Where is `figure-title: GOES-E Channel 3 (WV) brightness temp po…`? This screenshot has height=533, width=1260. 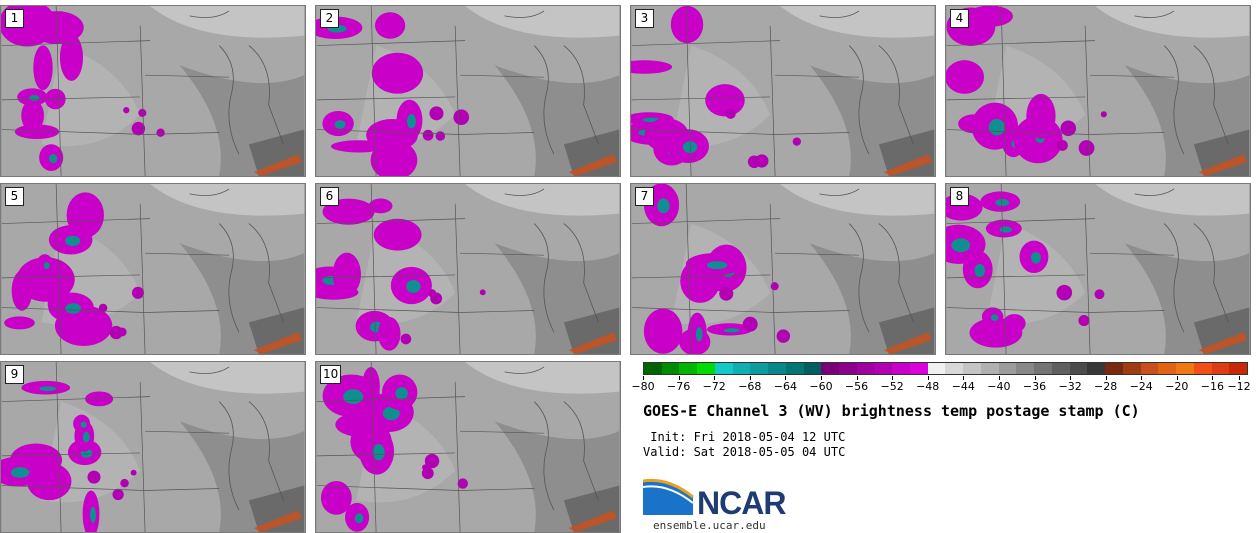
figure-title: GOES-E Channel 3 (WV) brightness temp po… is located at coordinates (891, 411).